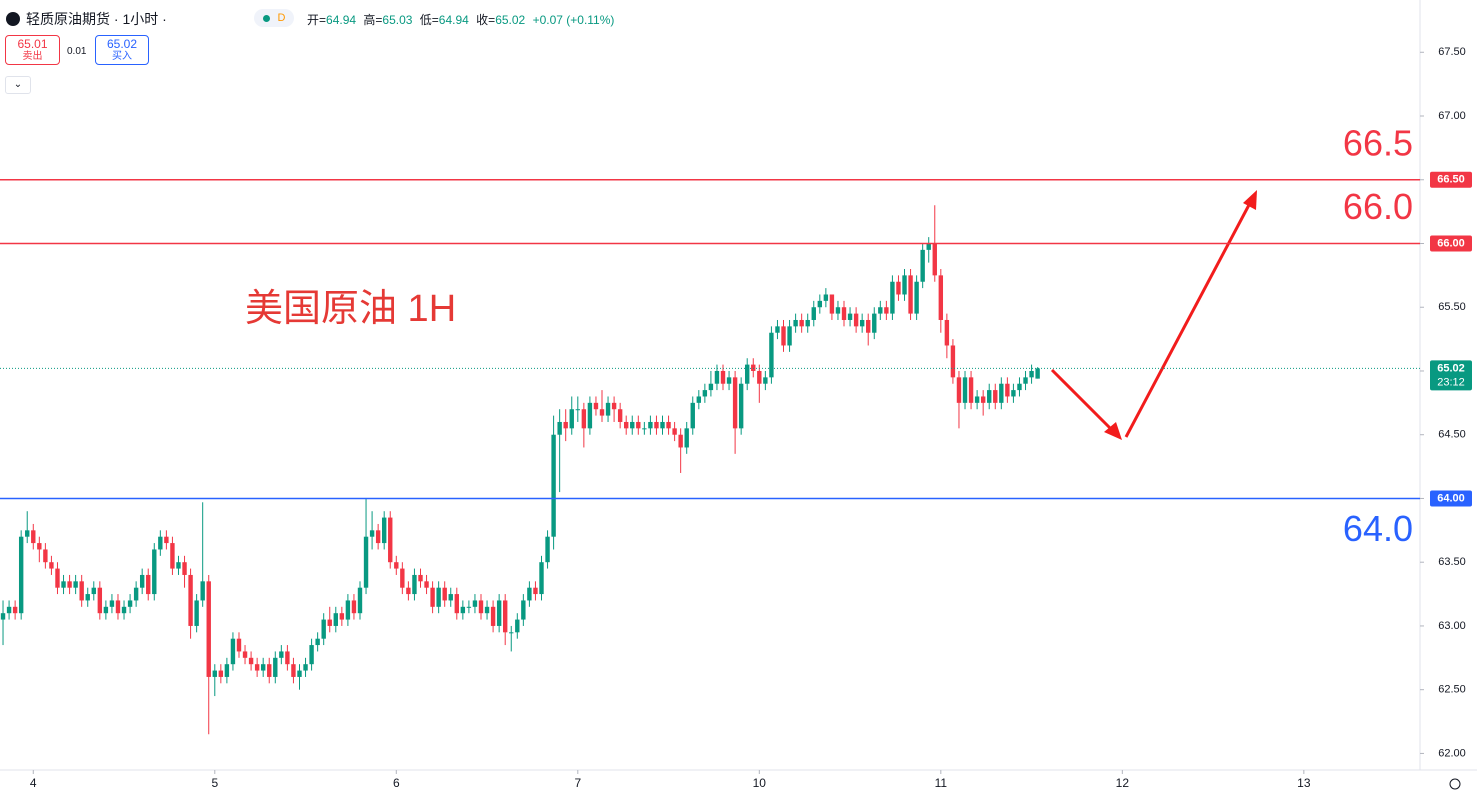  I want to click on settings-icon, so click(1455, 784).